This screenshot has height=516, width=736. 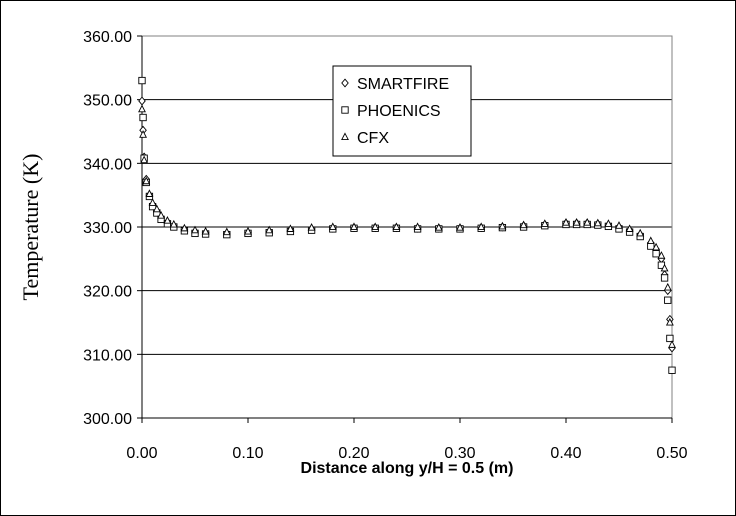 I want to click on legend-marker-cfx, so click(x=345, y=136).